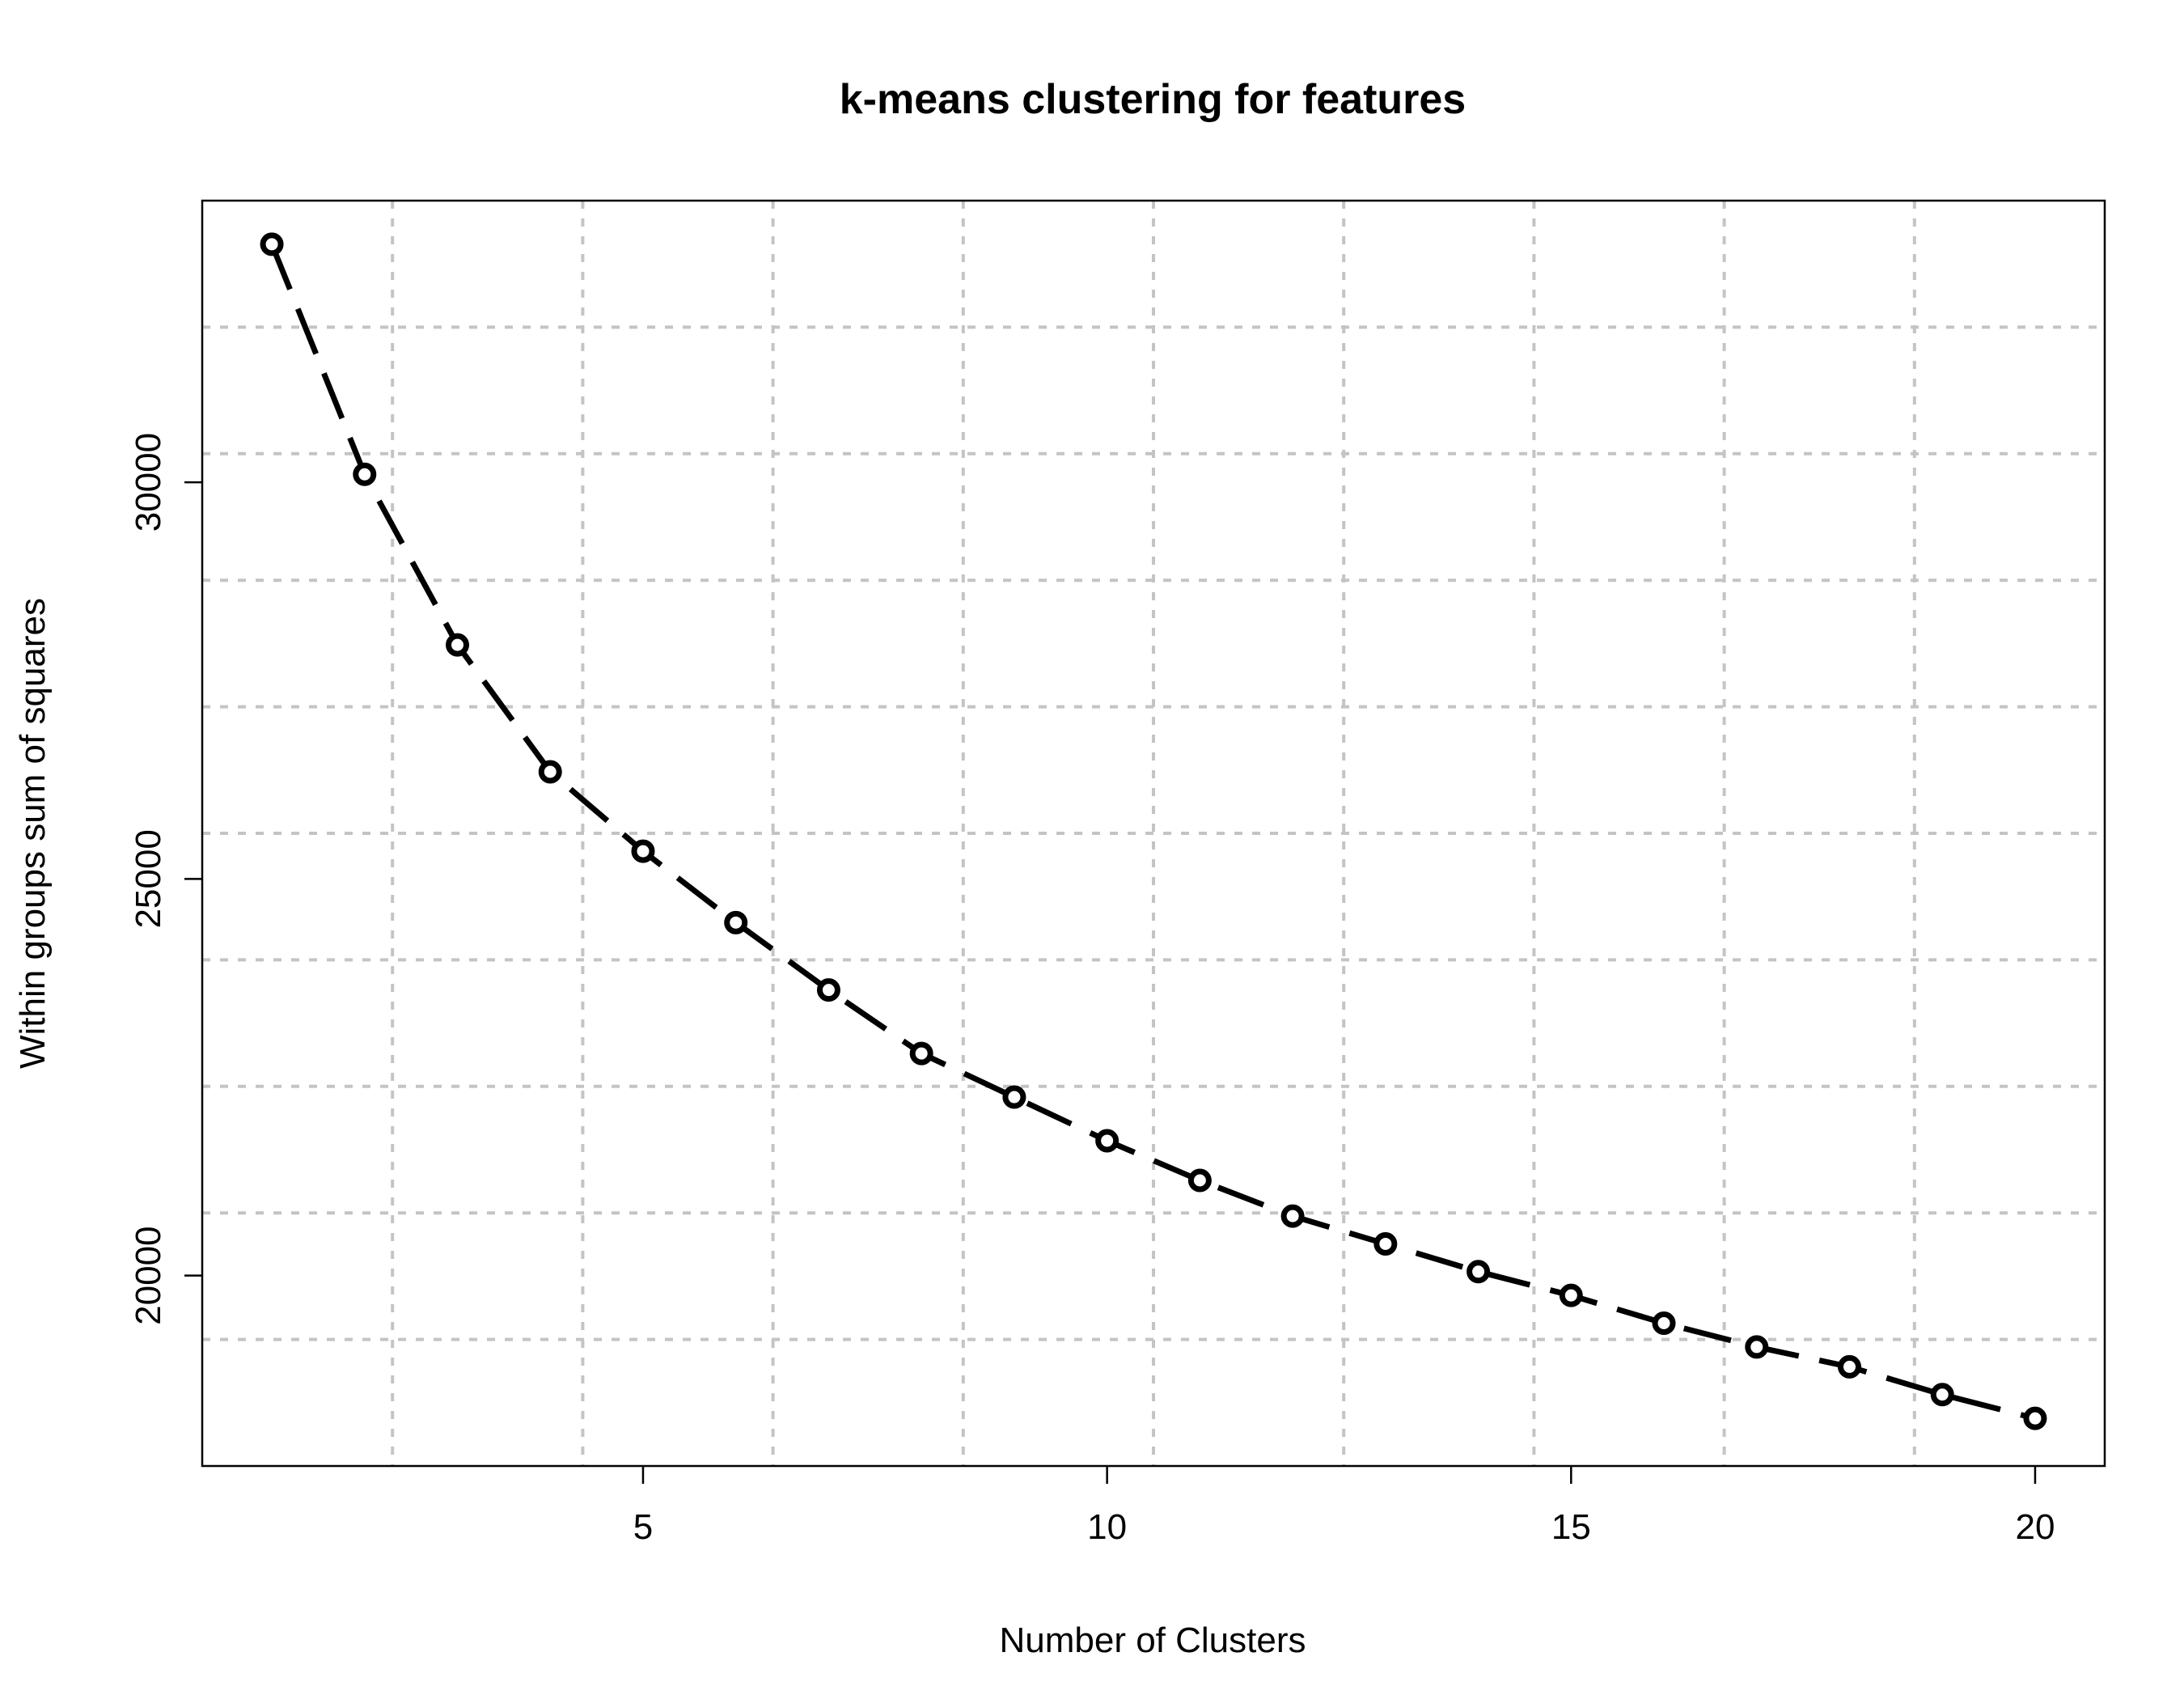  Describe the element at coordinates (148, 878) in the screenshot. I see `y-tick-label: 25000` at that location.